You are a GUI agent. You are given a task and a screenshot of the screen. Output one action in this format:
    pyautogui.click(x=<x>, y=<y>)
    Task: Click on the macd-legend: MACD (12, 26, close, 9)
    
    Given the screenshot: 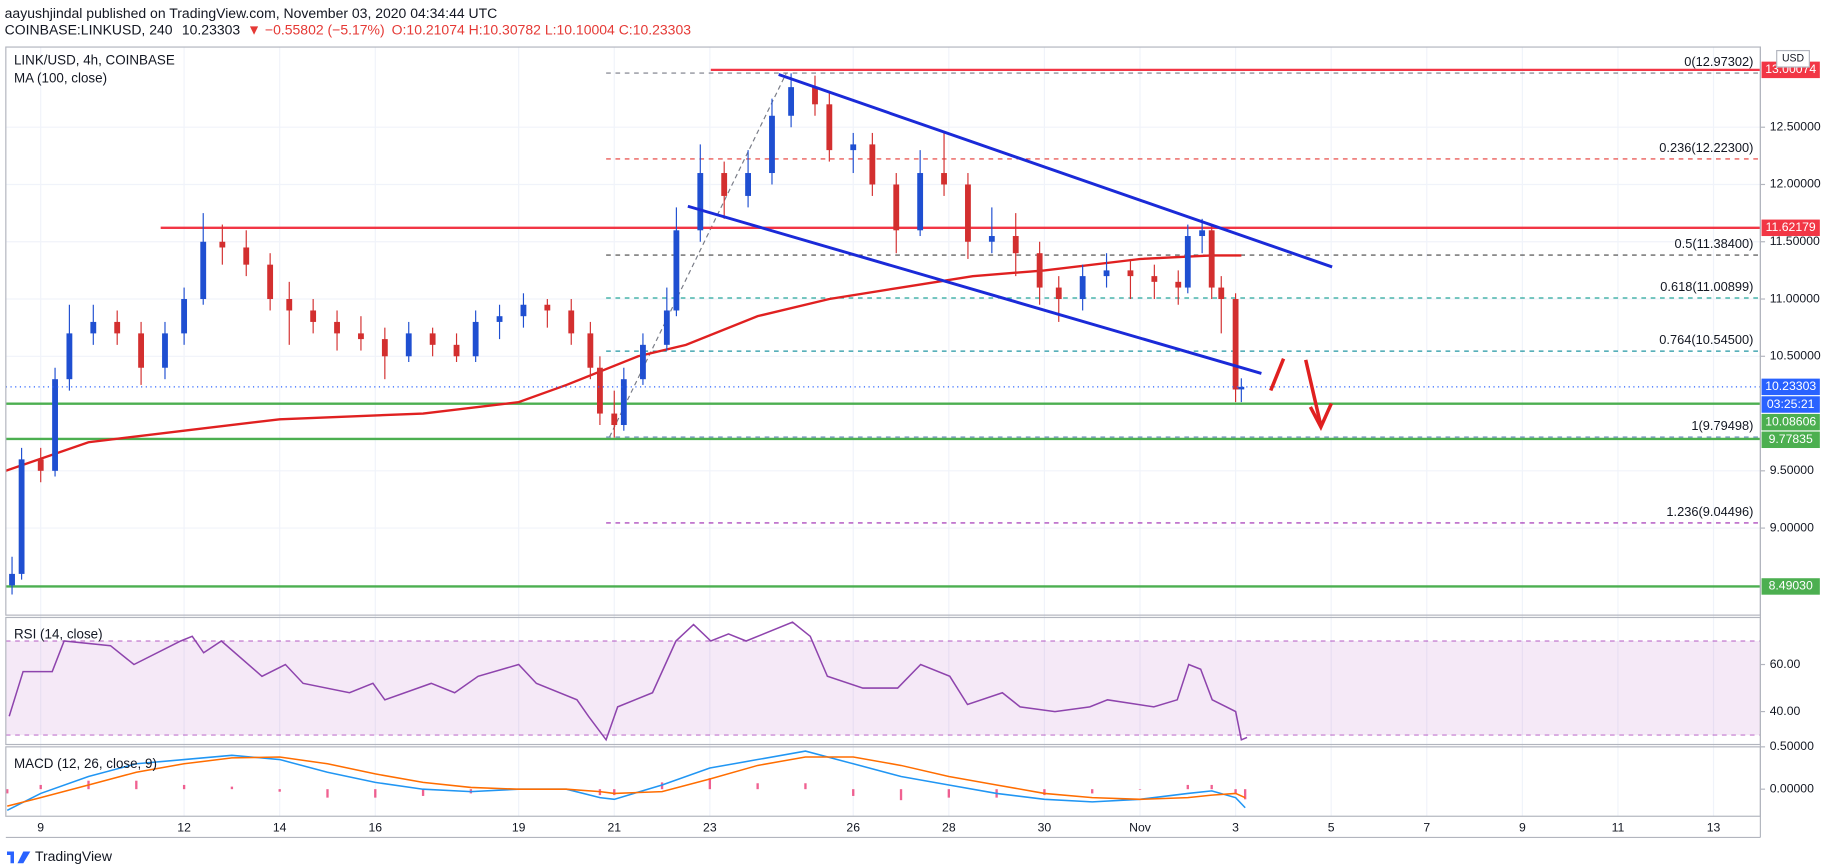 What is the action you would take?
    pyautogui.click(x=85, y=763)
    